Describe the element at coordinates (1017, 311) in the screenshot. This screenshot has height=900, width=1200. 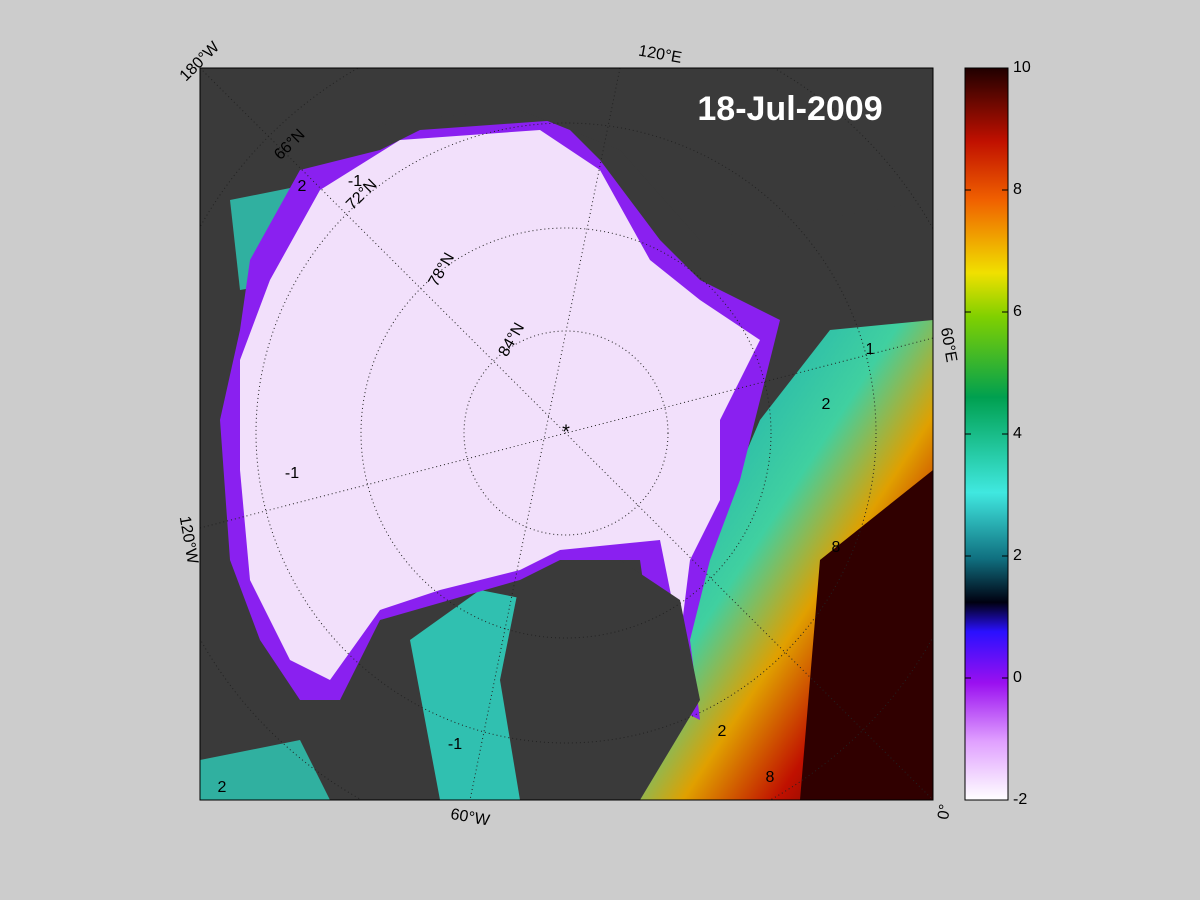
I see `colorbar-tick-label: 6` at that location.